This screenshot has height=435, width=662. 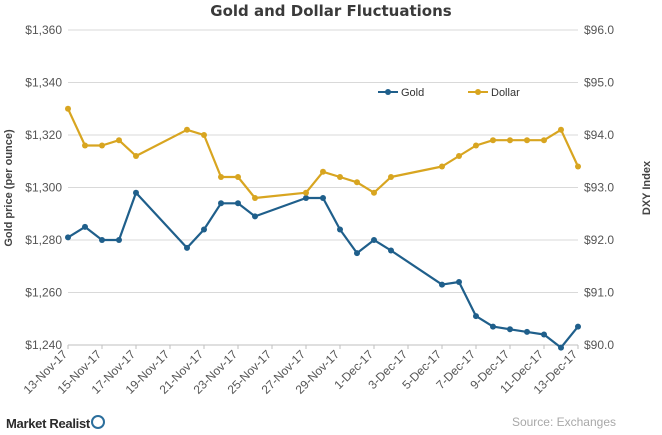 I want to click on y-right-tick-label: $95.0, so click(x=599, y=83).